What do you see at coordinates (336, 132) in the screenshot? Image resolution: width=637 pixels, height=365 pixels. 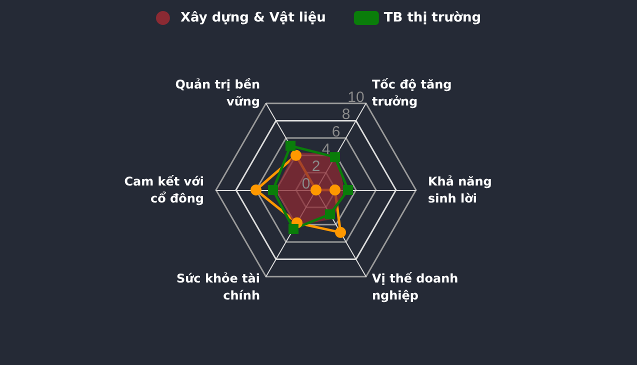 I see `y-tick-label: 6` at bounding box center [336, 132].